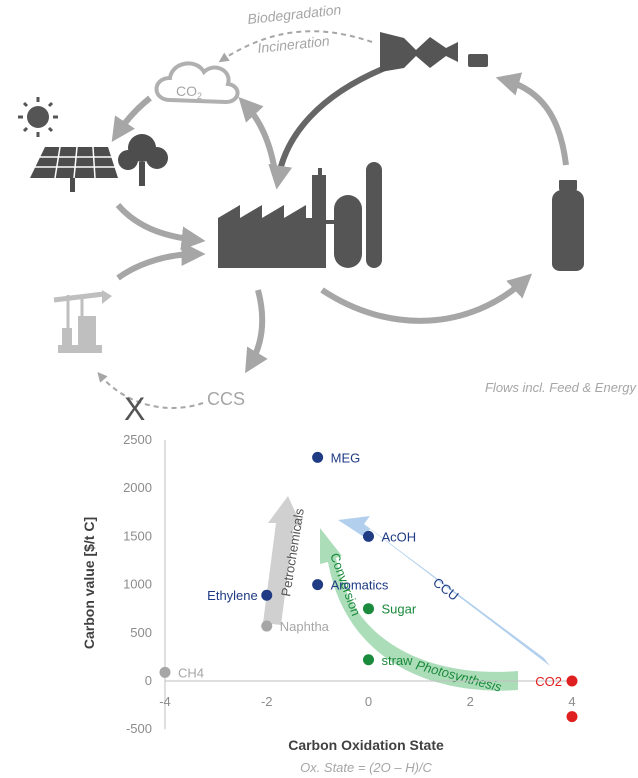 Image resolution: width=638 pixels, height=778 pixels. I want to click on crushed-bottle-icon, so click(434, 52).